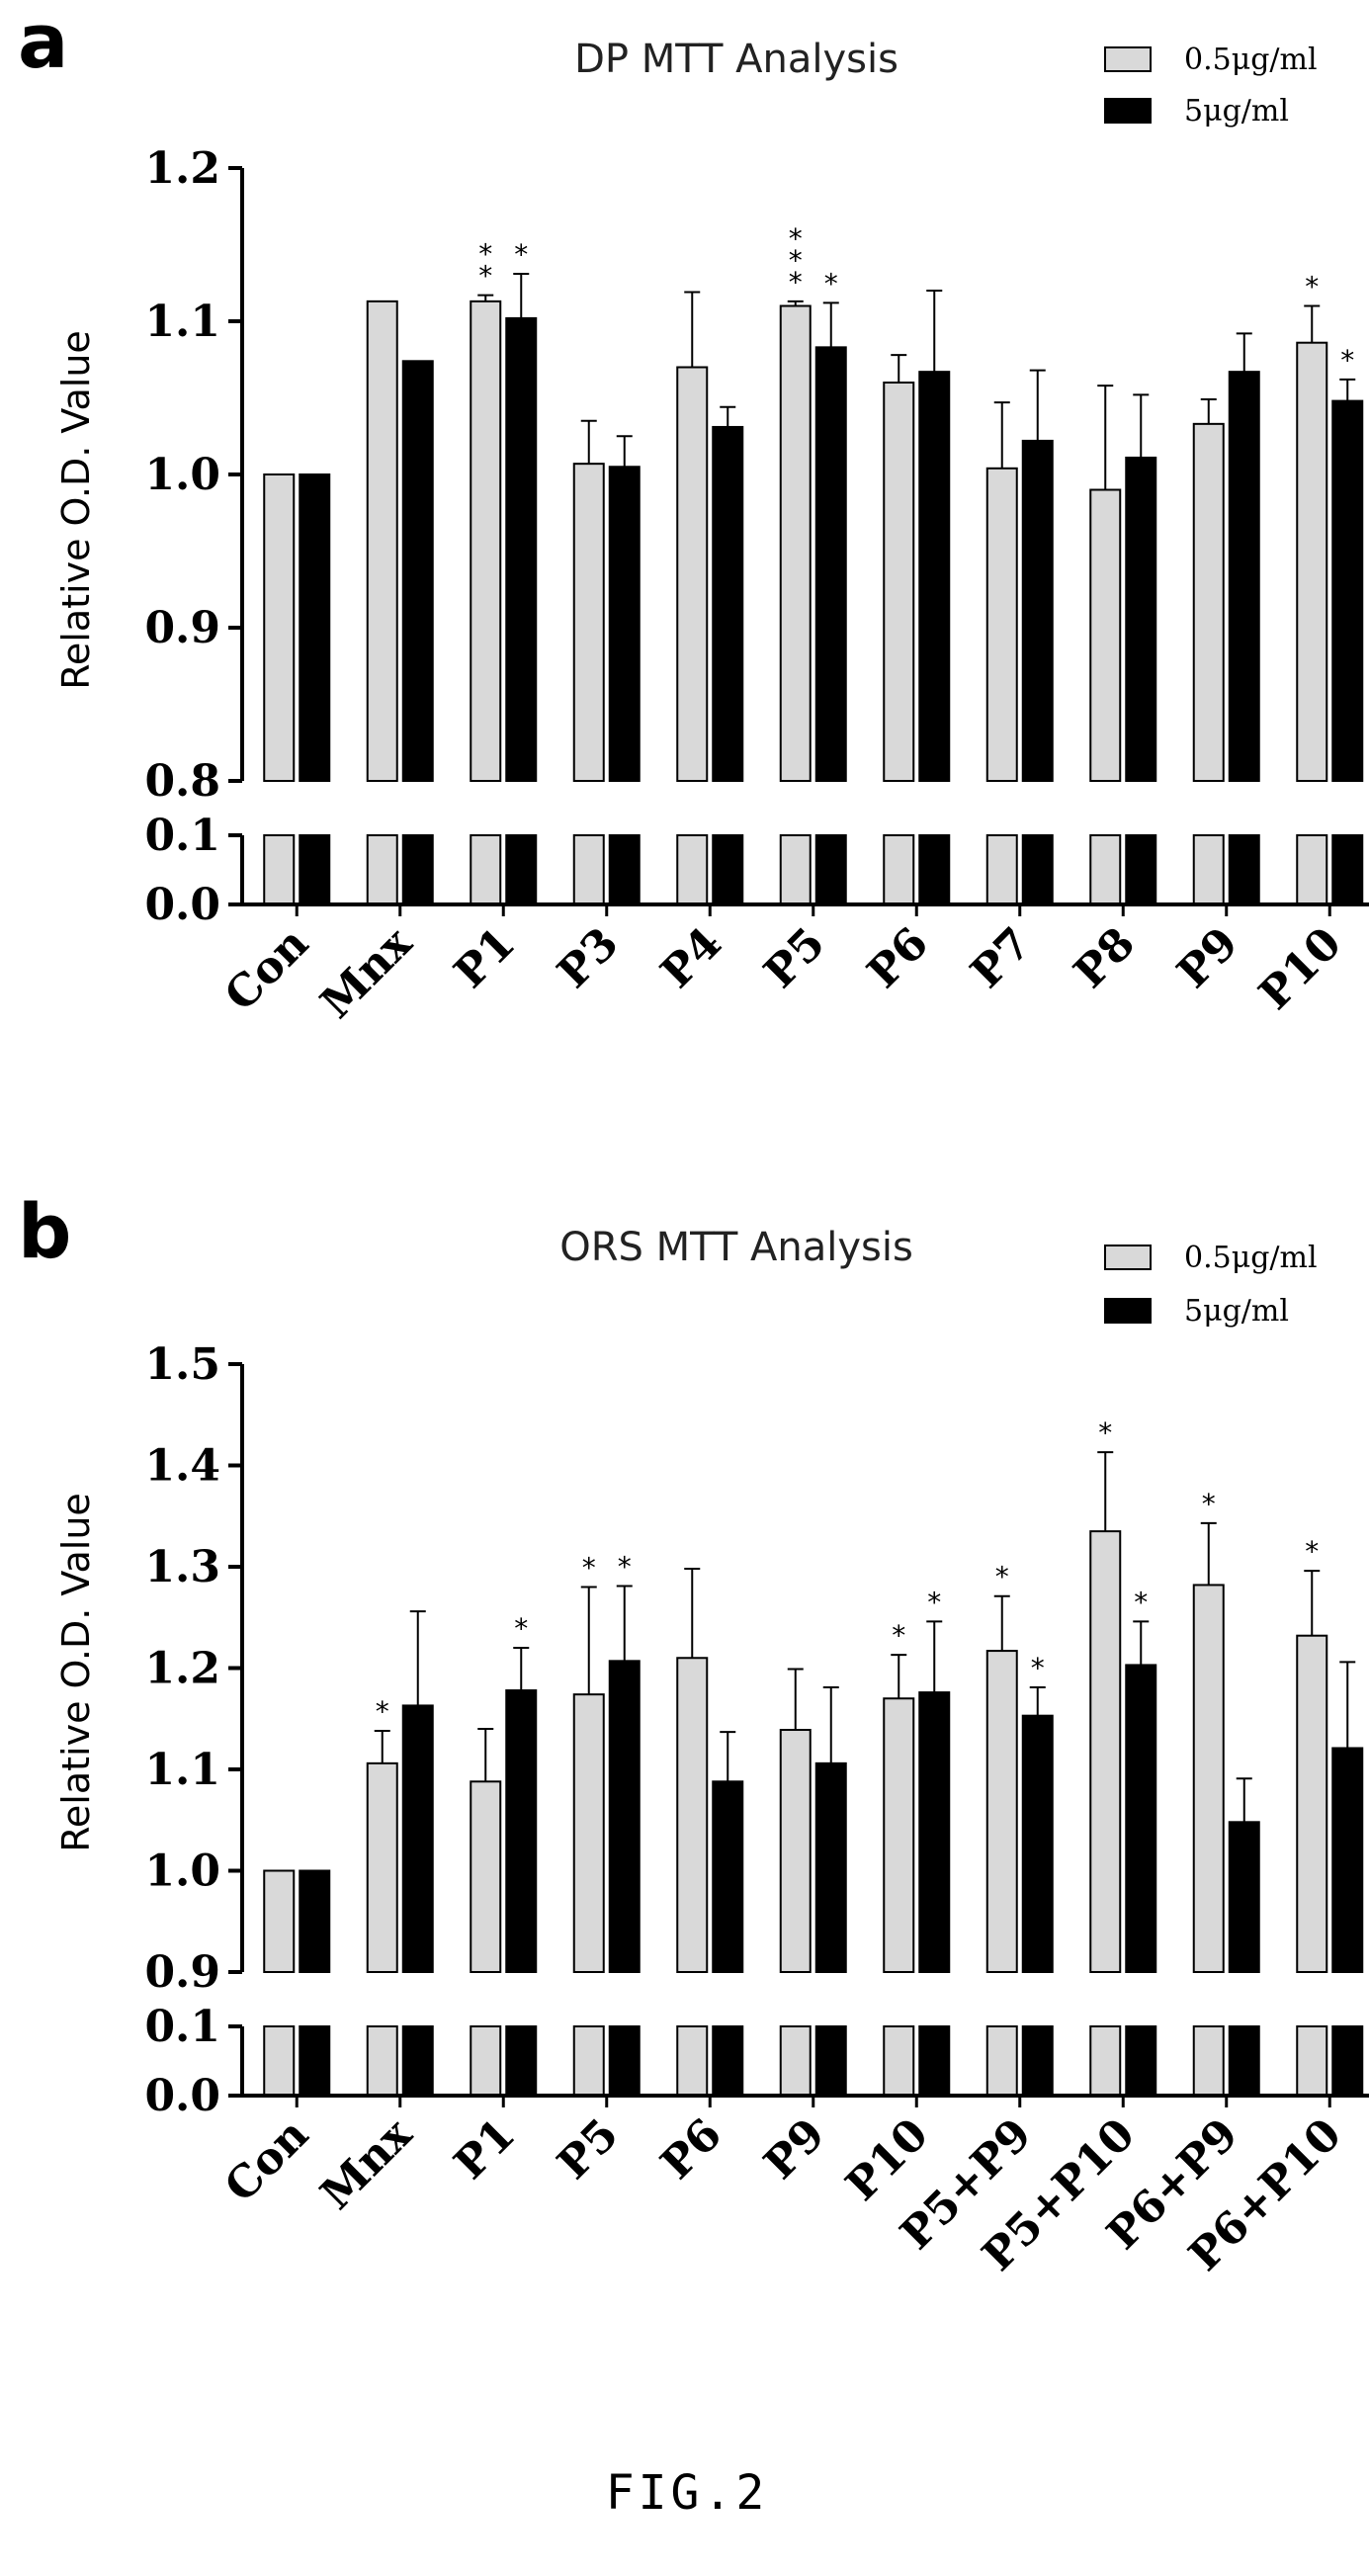  Describe the element at coordinates (182, 1466) in the screenshot. I see `y-tick-label: 1.4` at that location.